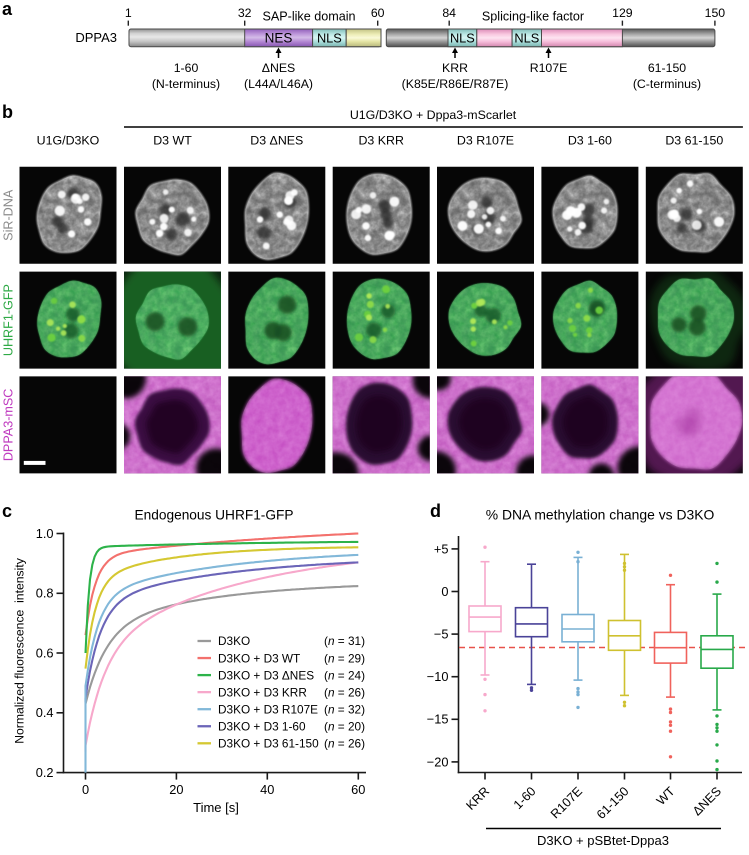  Describe the element at coordinates (176, 789) in the screenshot. I see `svg-text: 20` at that location.